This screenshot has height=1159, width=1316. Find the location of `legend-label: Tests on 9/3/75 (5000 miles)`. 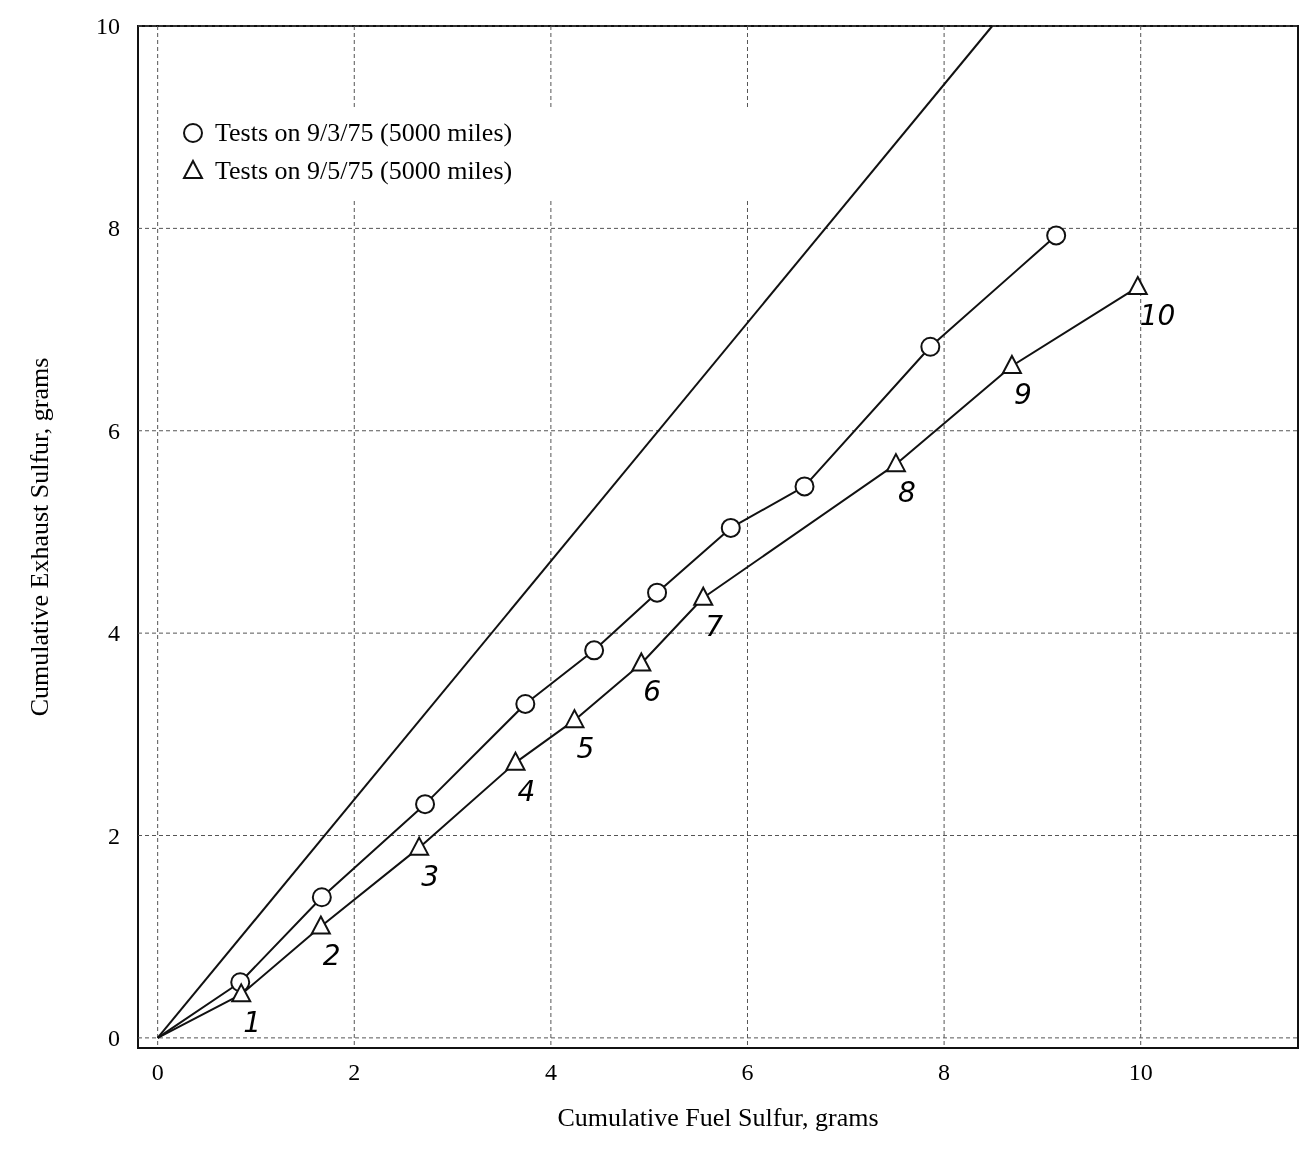

legend-label: Tests on 9/3/75 (5000 miles) is located at coordinates (364, 132).